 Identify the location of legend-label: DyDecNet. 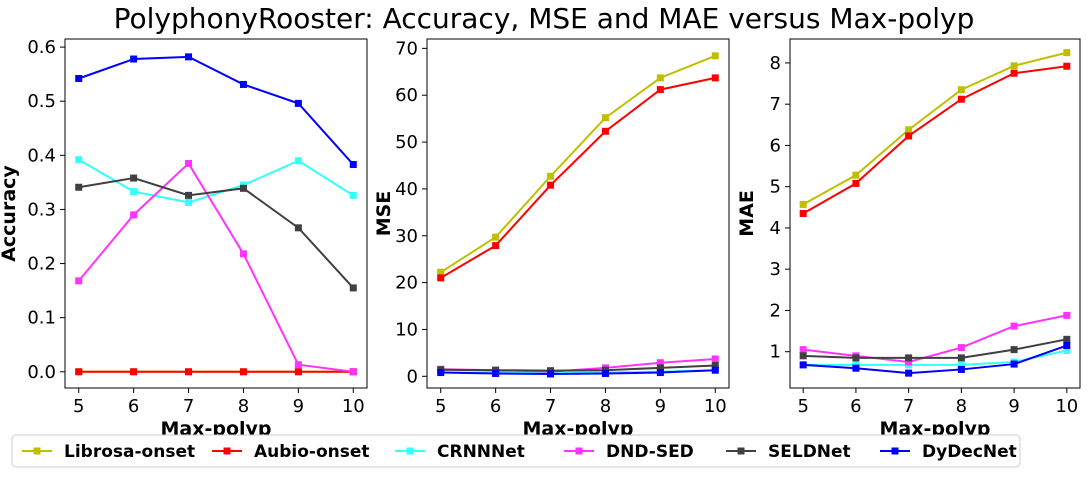
(969, 452).